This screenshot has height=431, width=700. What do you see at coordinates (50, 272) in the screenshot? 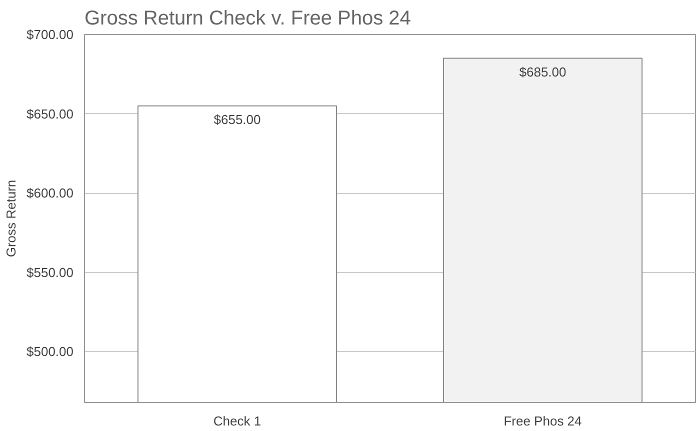
I see `y-tick-label: $550.00` at bounding box center [50, 272].